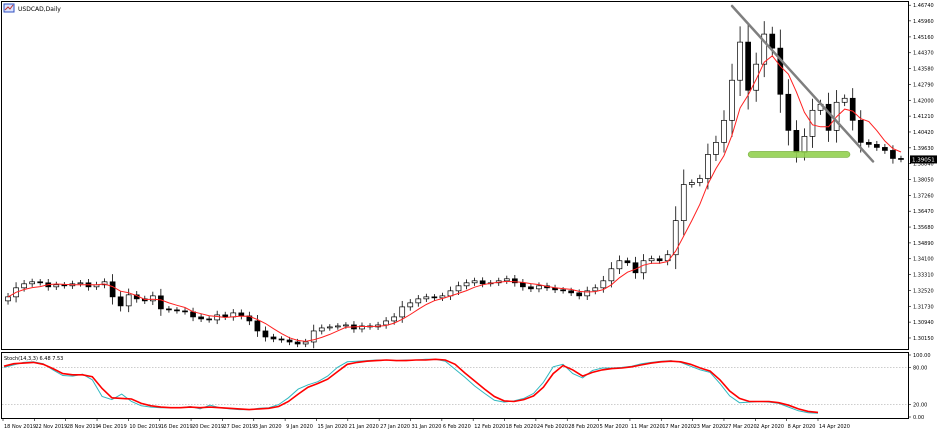 The height and width of the screenshot is (435, 939). Describe the element at coordinates (799, 154) in the screenshot. I see `support-zone` at that location.